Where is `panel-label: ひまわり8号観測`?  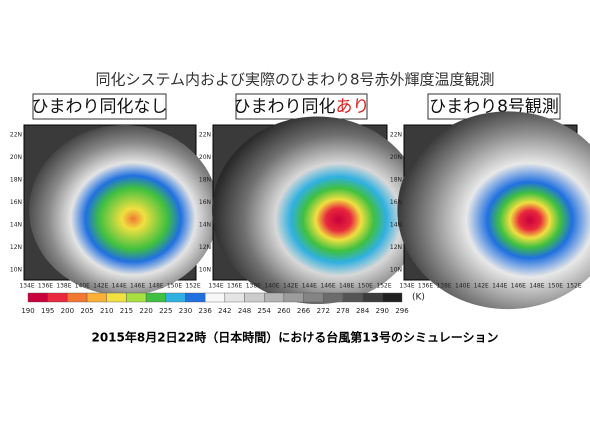 panel-label: ひまわり8号観測 is located at coordinates (494, 107).